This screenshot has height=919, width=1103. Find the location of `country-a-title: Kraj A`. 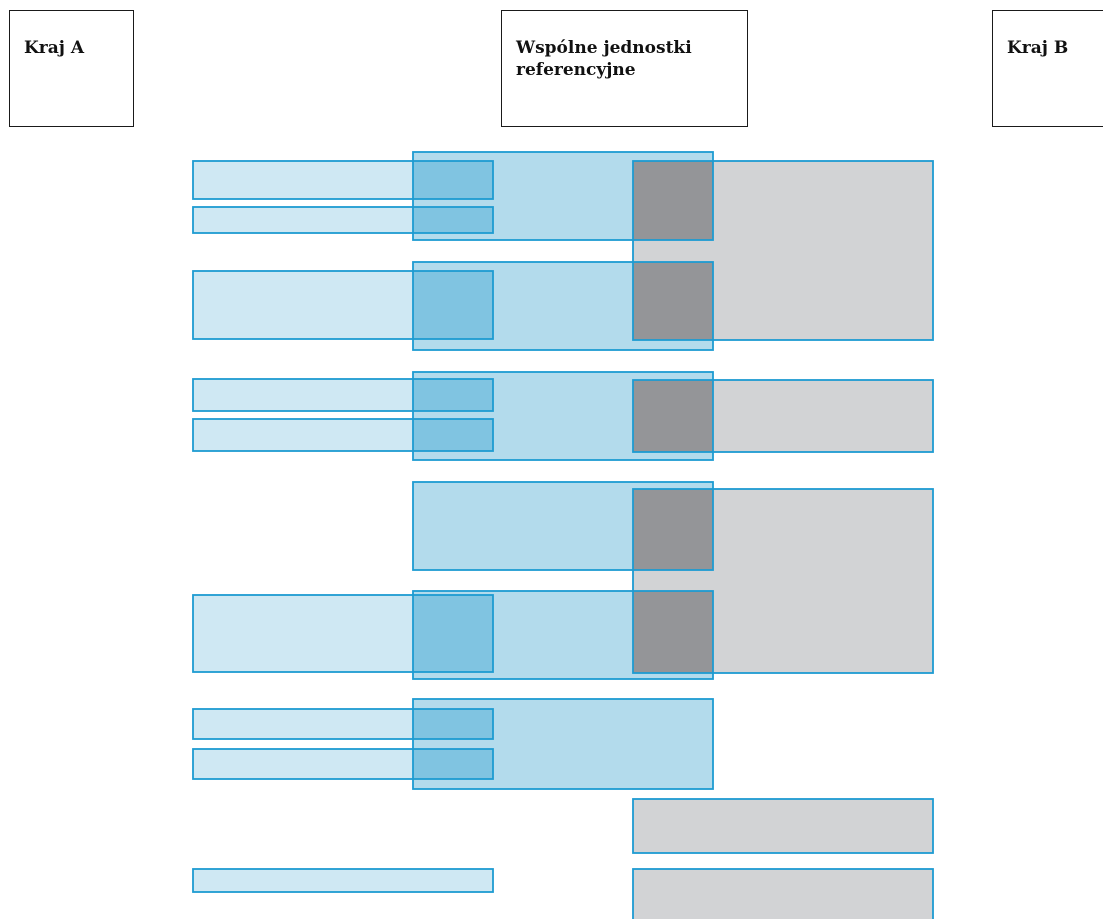

country-a-title: Kraj A is located at coordinates (54, 48).